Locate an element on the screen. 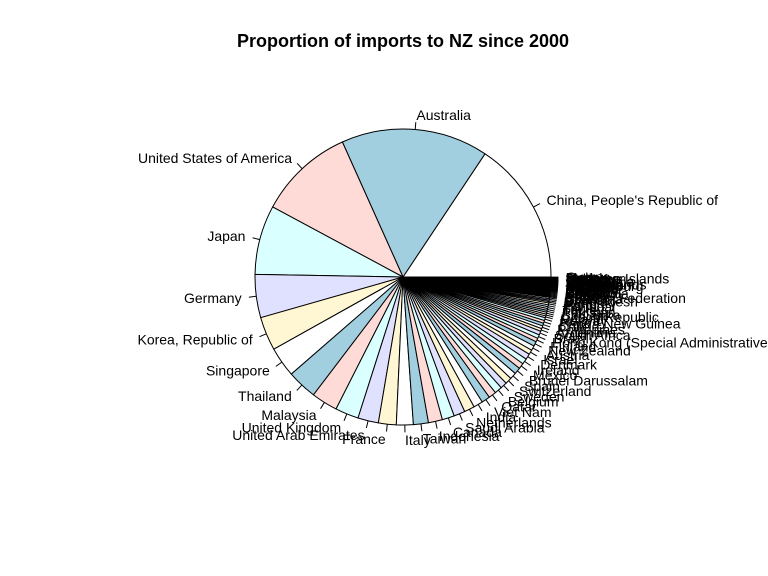 The image size is (768, 576). pie-label-switzerland: Switzerland is located at coordinates (555, 391).